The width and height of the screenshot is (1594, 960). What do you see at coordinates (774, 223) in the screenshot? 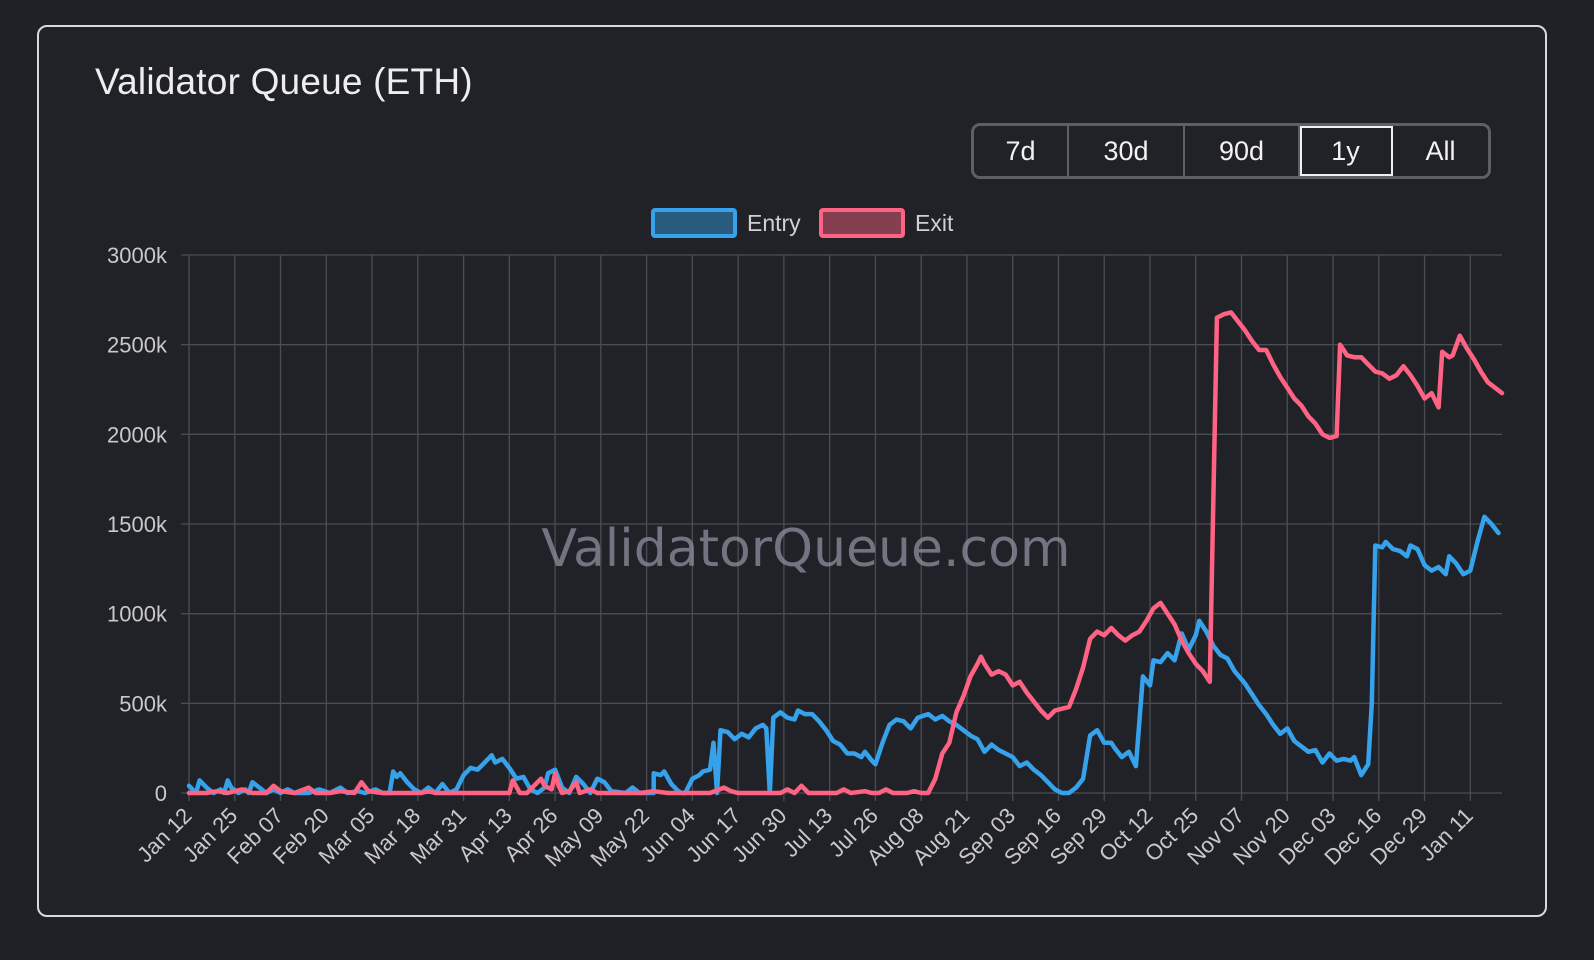
I see `legend-entry-label: Entry` at bounding box center [774, 223].